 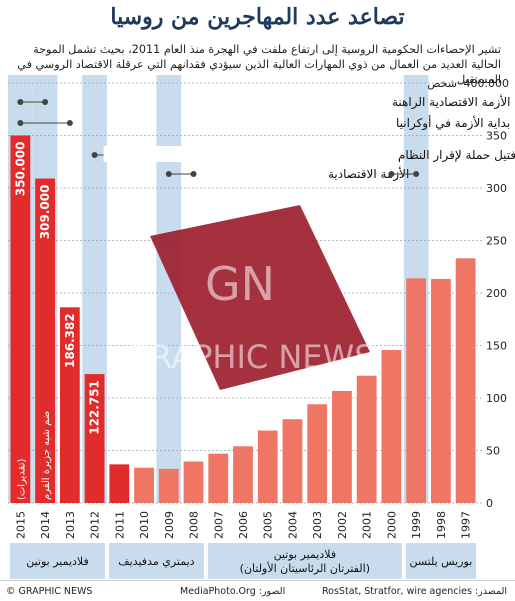 What do you see at coordinates (45, 212) in the screenshot?
I see `data-label-2014: 309.000` at bounding box center [45, 212].